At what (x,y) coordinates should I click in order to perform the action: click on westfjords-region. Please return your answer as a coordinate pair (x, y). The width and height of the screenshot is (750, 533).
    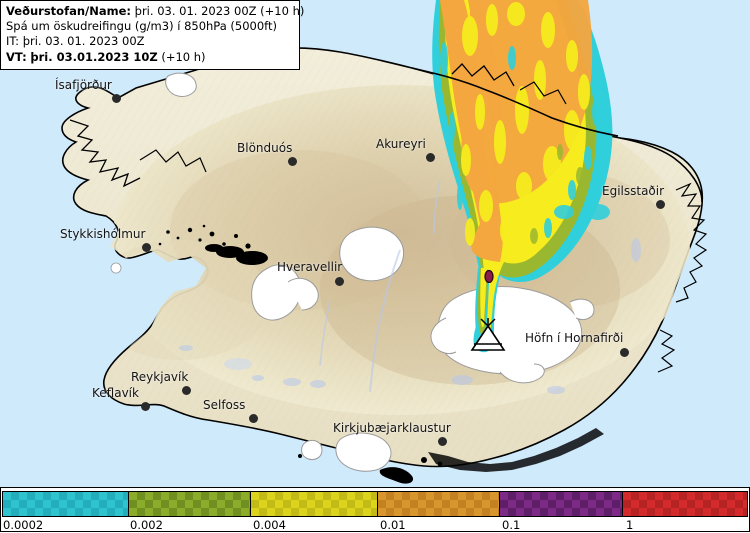
    Looking at the image, I should click on (168, 192).